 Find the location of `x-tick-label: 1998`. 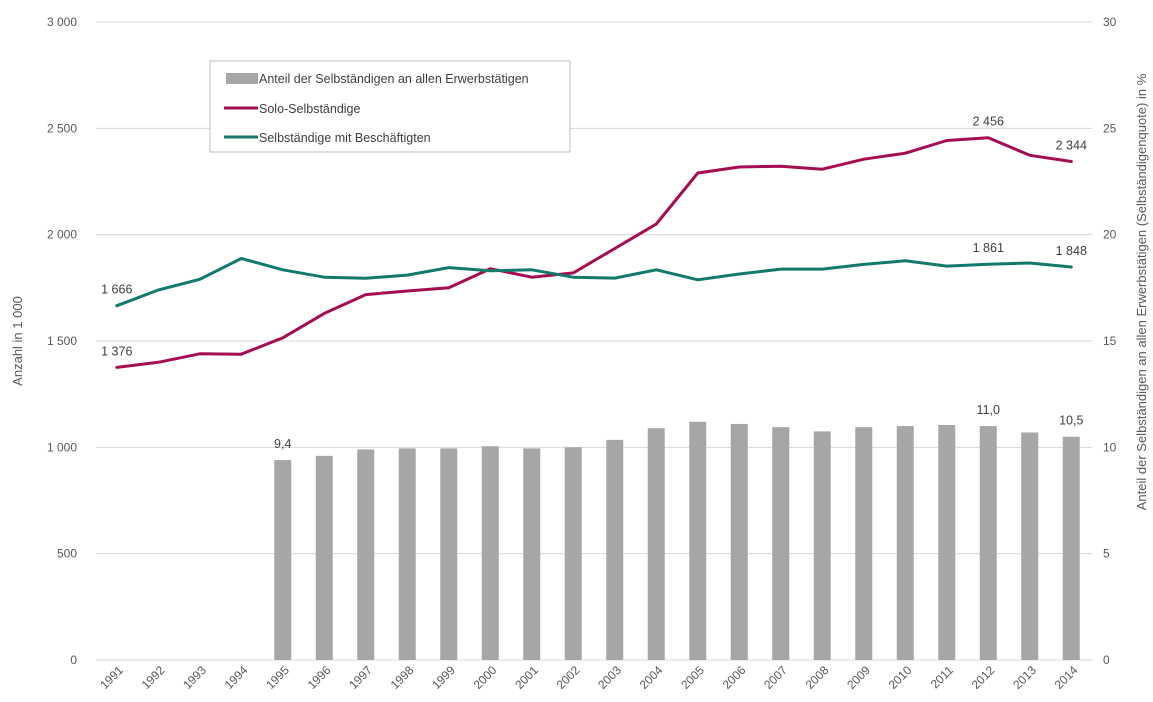

x-tick-label: 1998 is located at coordinates (402, 677).